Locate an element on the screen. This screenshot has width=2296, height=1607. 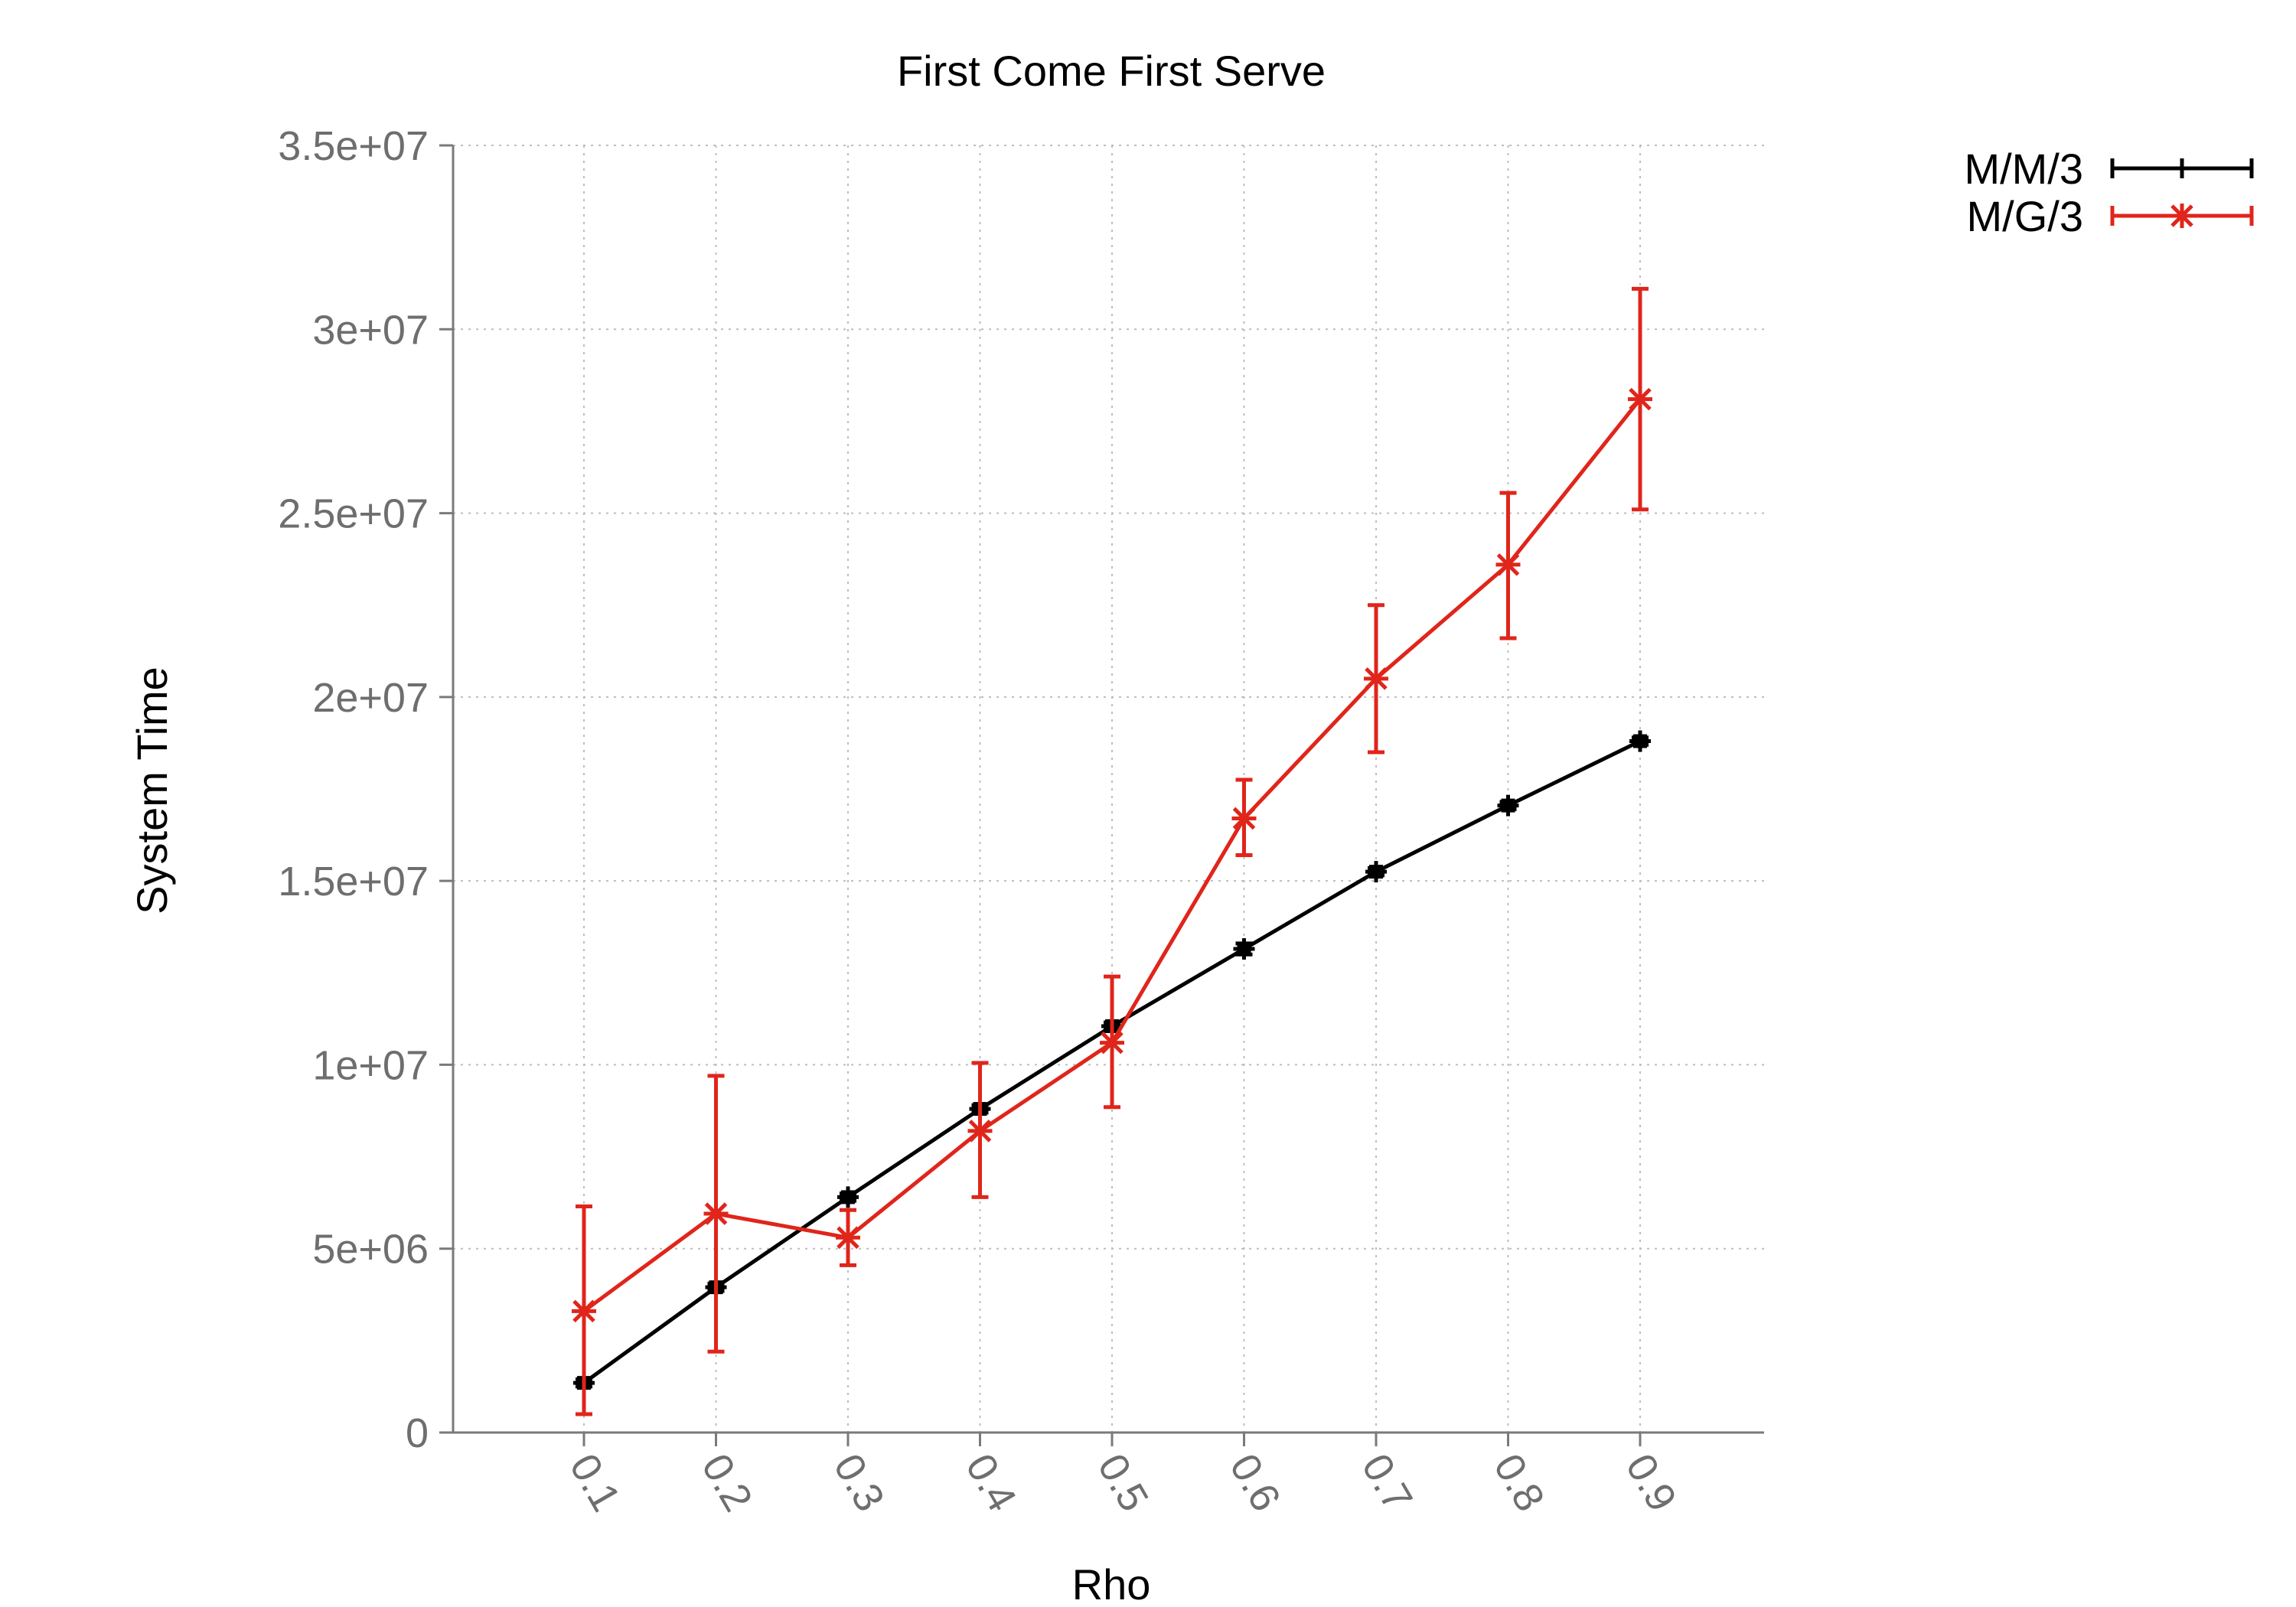
x-axis-label: Rho is located at coordinates (1111, 1583).